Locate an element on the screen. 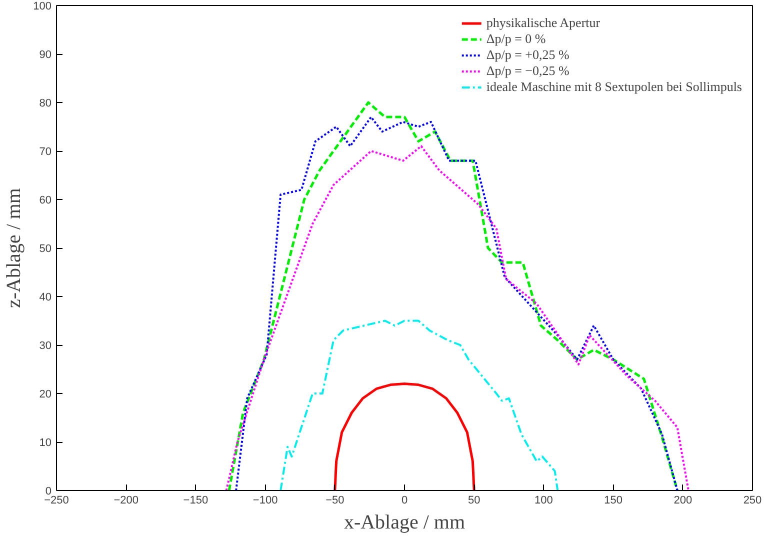 The width and height of the screenshot is (764, 536). y-axis-title: z-Ablage / mm is located at coordinates (14, 248).